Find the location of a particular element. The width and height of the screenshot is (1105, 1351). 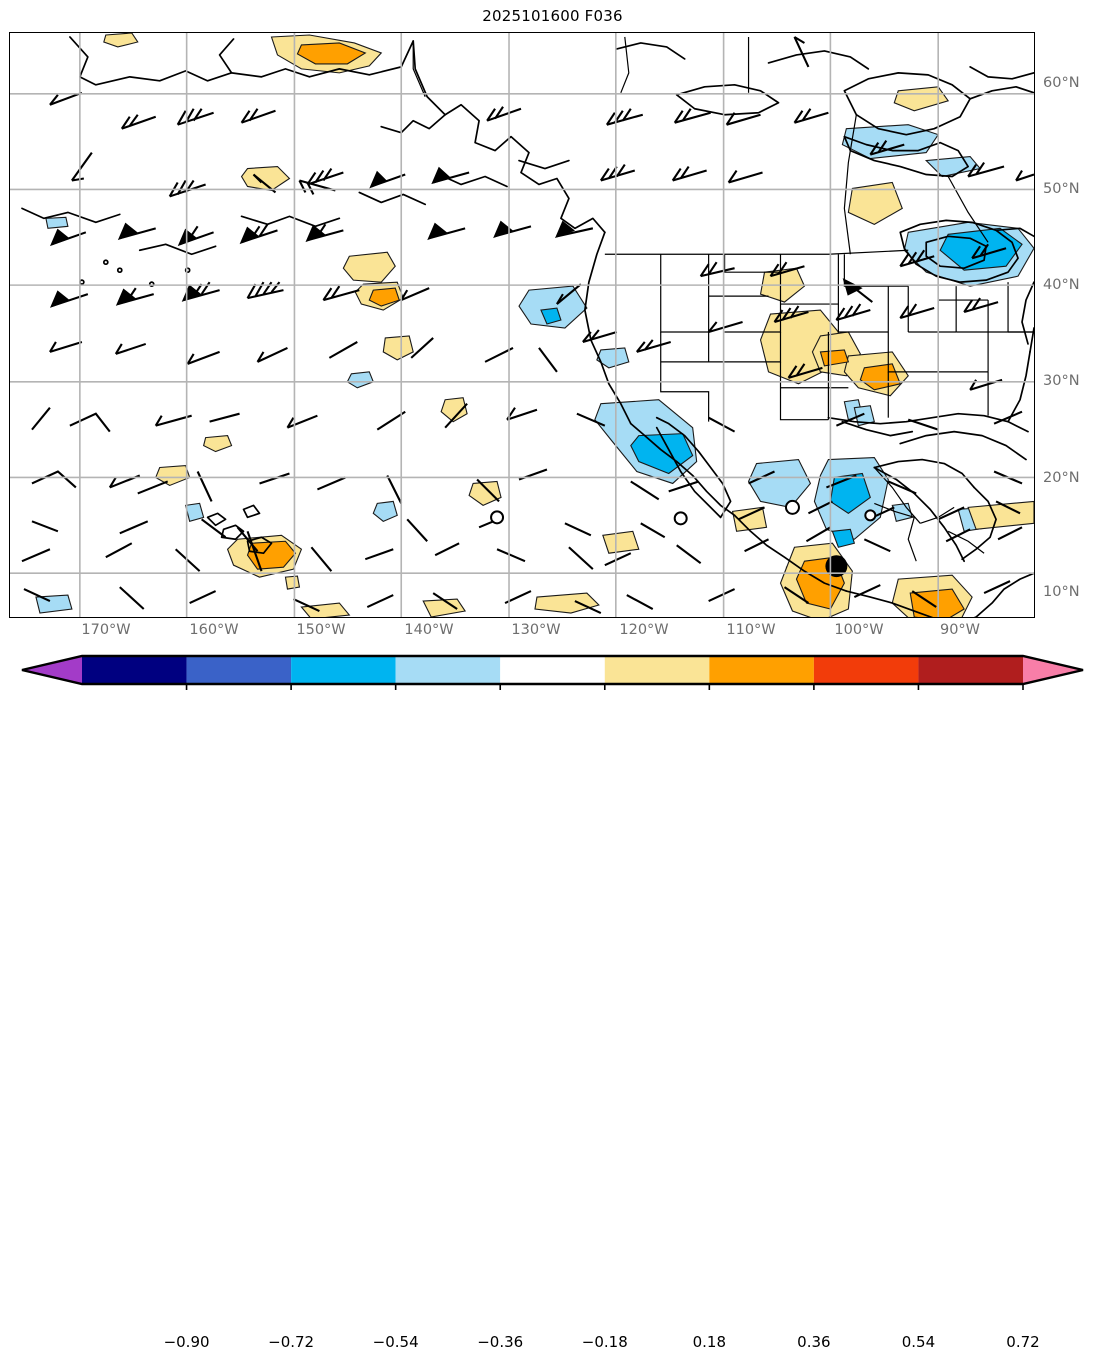

colorbar-tick-label: 0.72 is located at coordinates (1023, 1342).